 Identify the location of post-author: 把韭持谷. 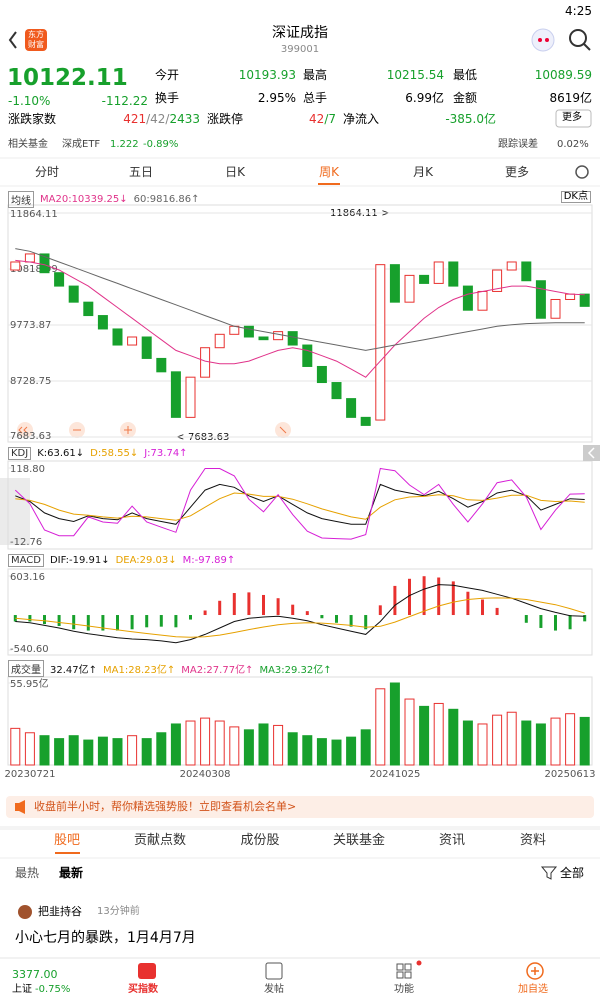
(60, 911).